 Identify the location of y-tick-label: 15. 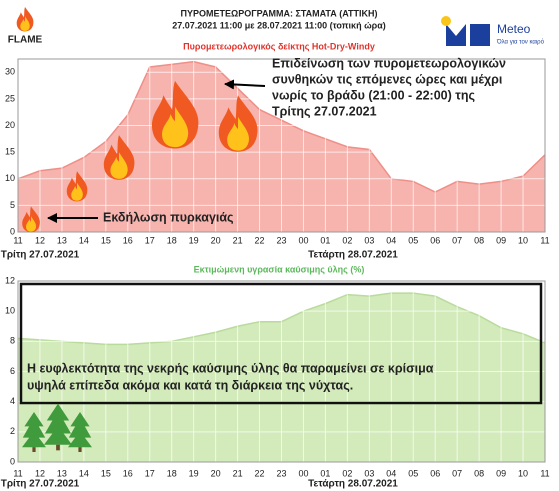
(10, 152).